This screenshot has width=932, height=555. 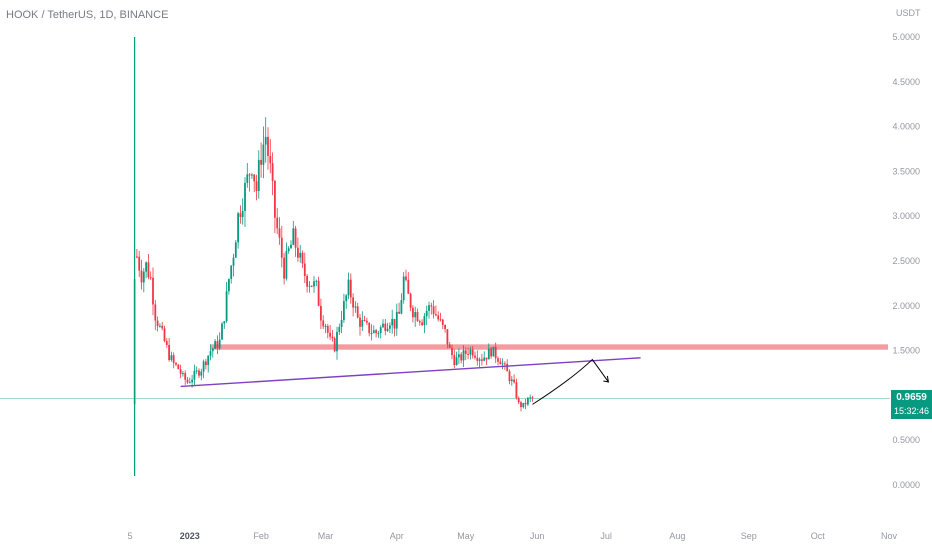 I want to click on candle, so click(x=134, y=341).